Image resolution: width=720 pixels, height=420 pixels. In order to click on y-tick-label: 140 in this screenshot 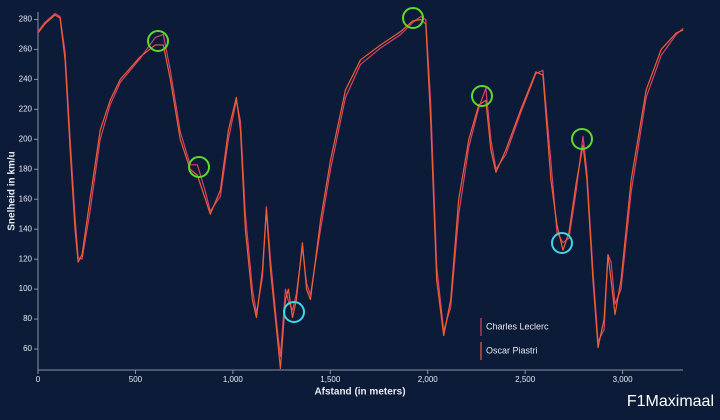, I will do `click(26, 228)`.